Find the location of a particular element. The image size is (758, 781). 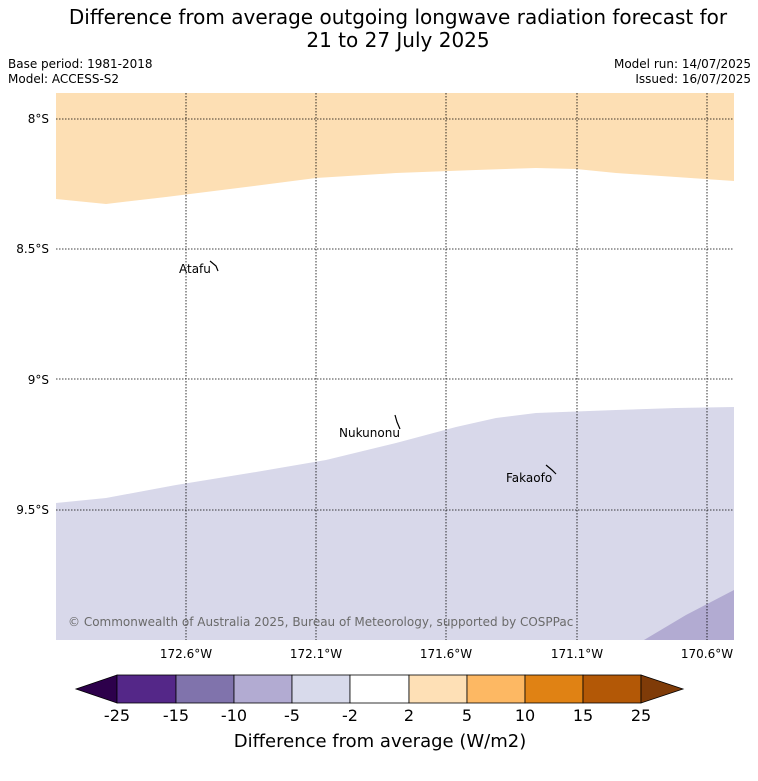

issued-date: Issued: 16/07/2025 is located at coordinates (693, 79).